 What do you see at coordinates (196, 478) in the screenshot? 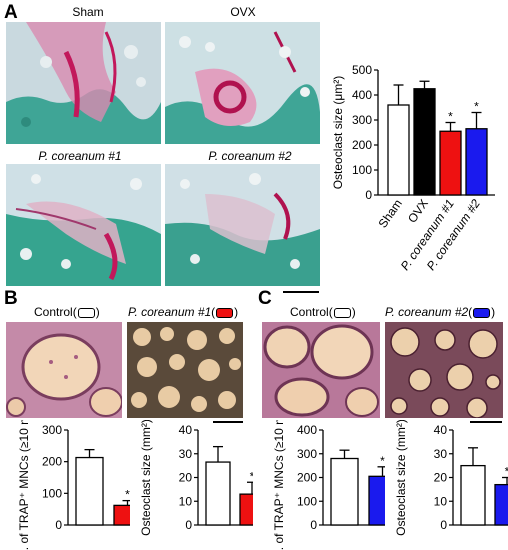
I see `chart-b-osteoclast-size: 0 10 20 30 40 Osteoclast size (mm²) *` at bounding box center [196, 478].